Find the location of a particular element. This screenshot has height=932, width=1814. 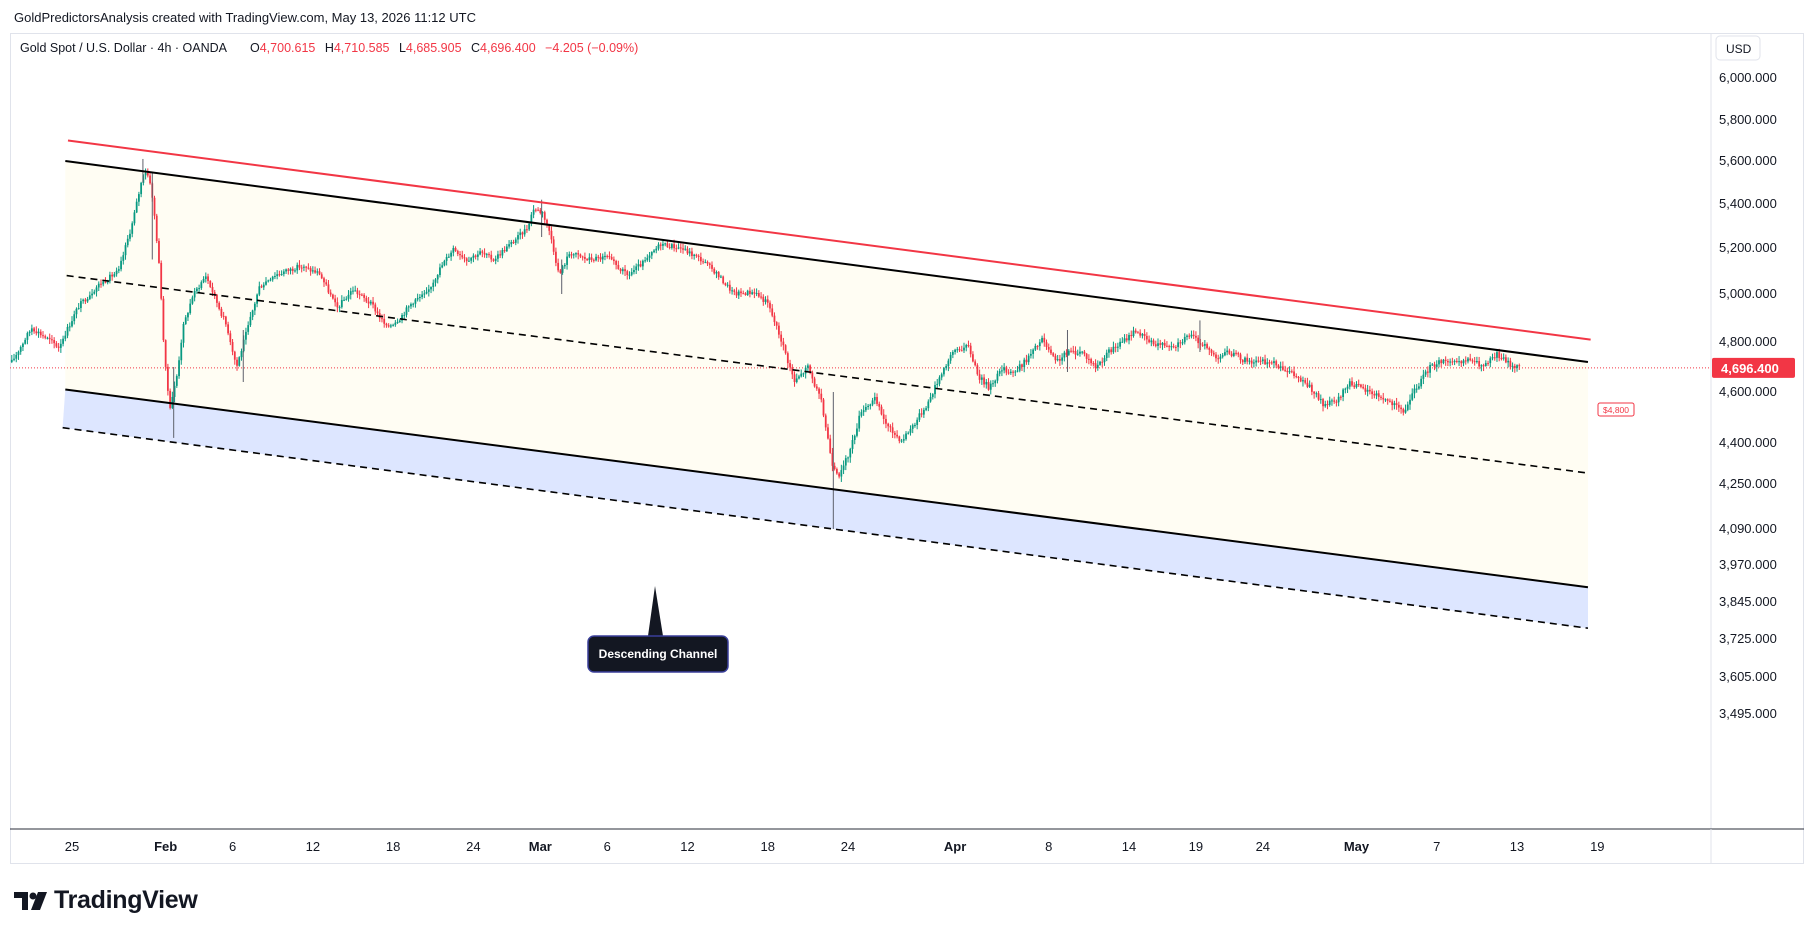

price-tick-label: 4,250.000 is located at coordinates (1748, 483).